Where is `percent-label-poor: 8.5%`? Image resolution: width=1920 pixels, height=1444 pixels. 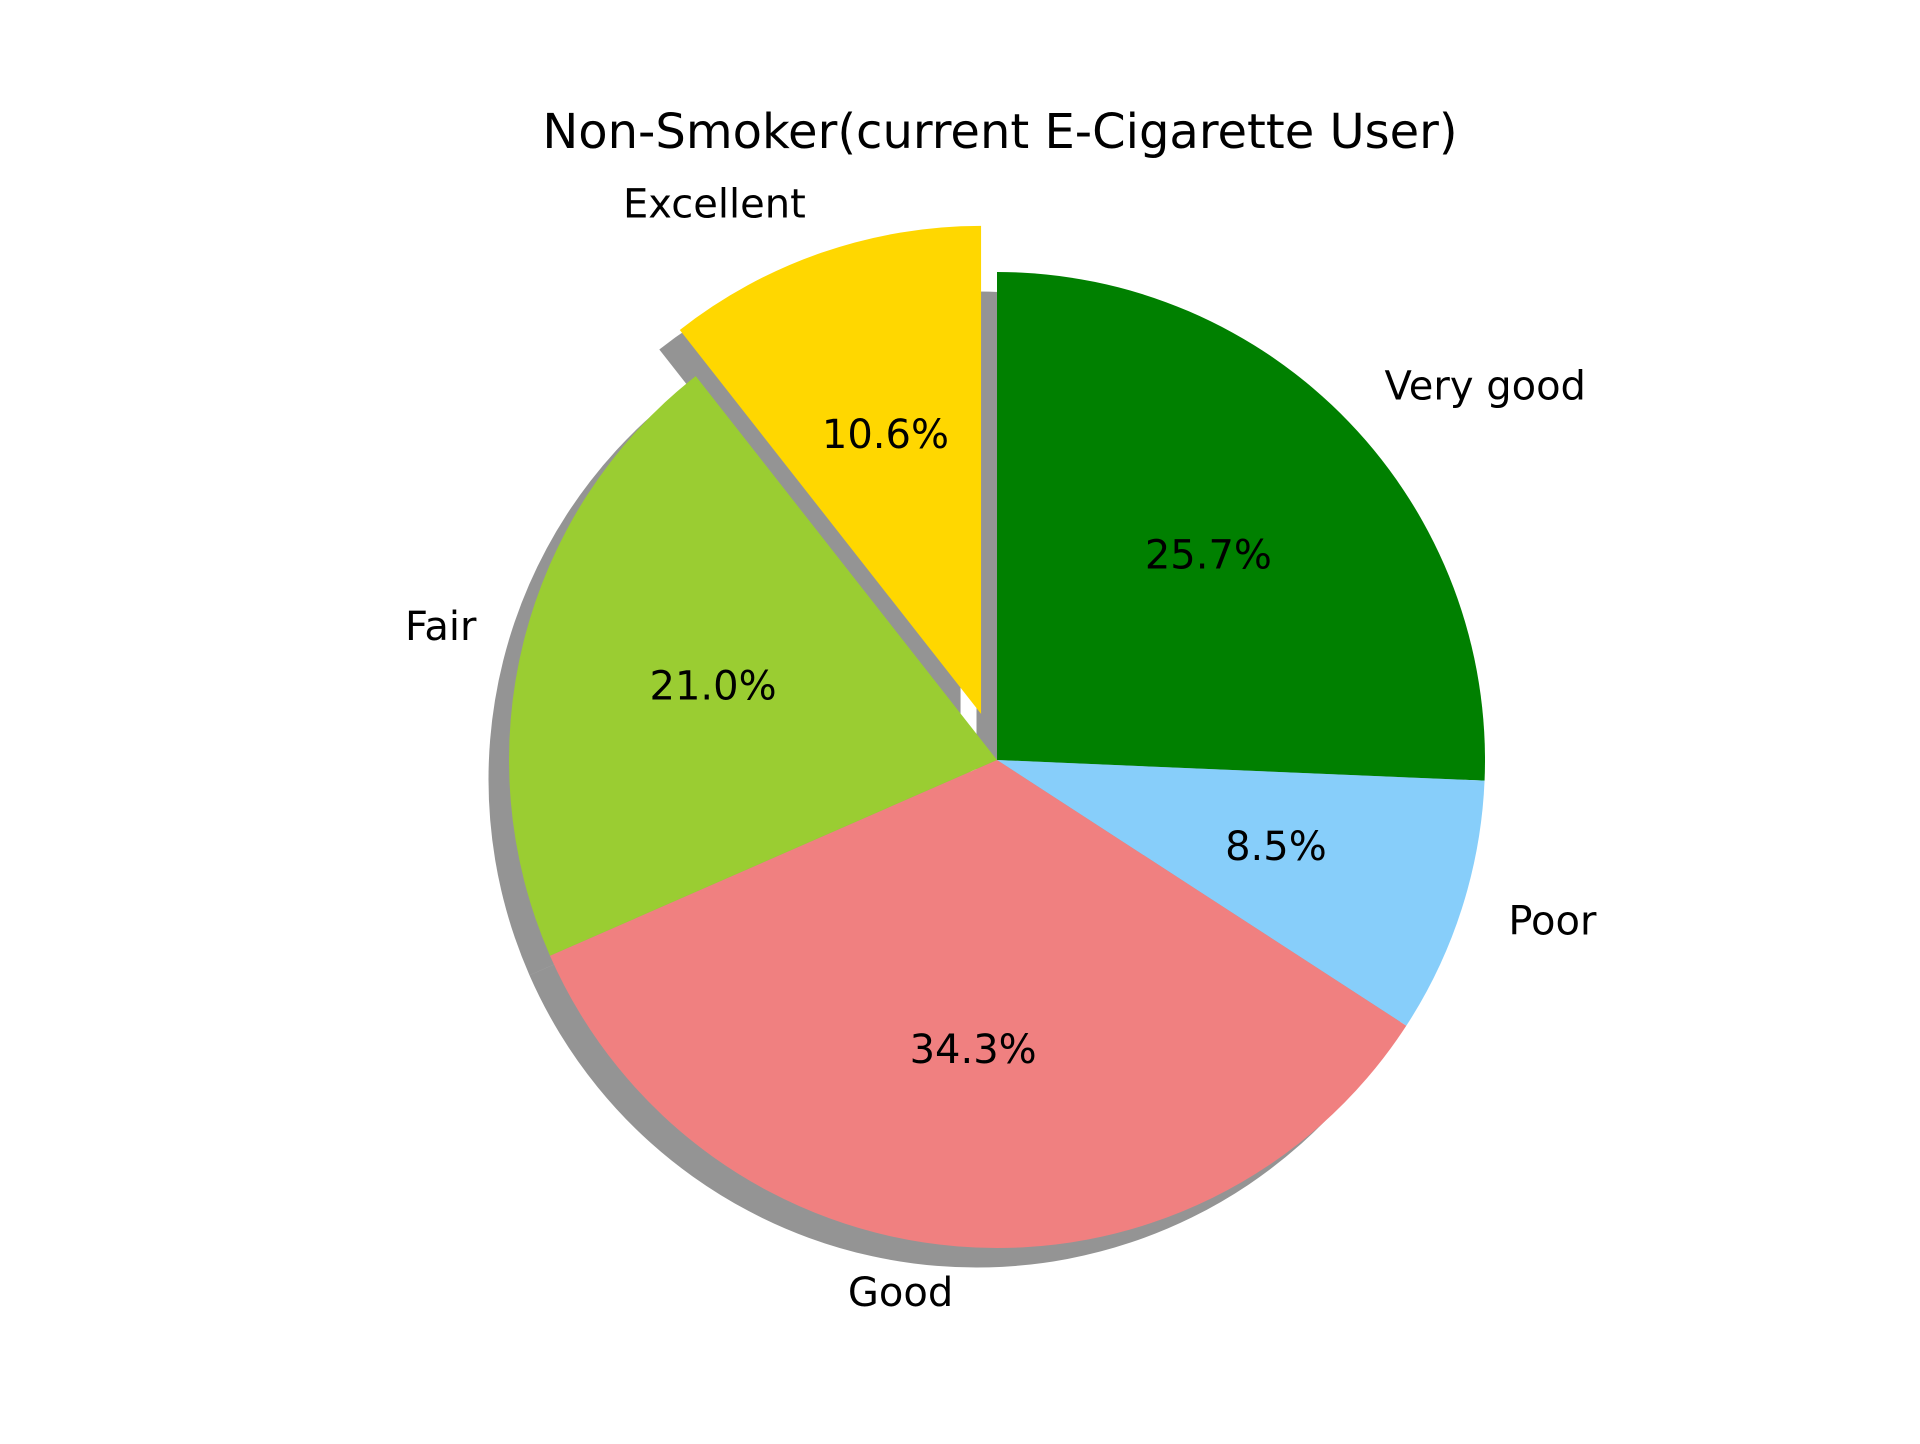
percent-label-poor: 8.5% is located at coordinates (1276, 847).